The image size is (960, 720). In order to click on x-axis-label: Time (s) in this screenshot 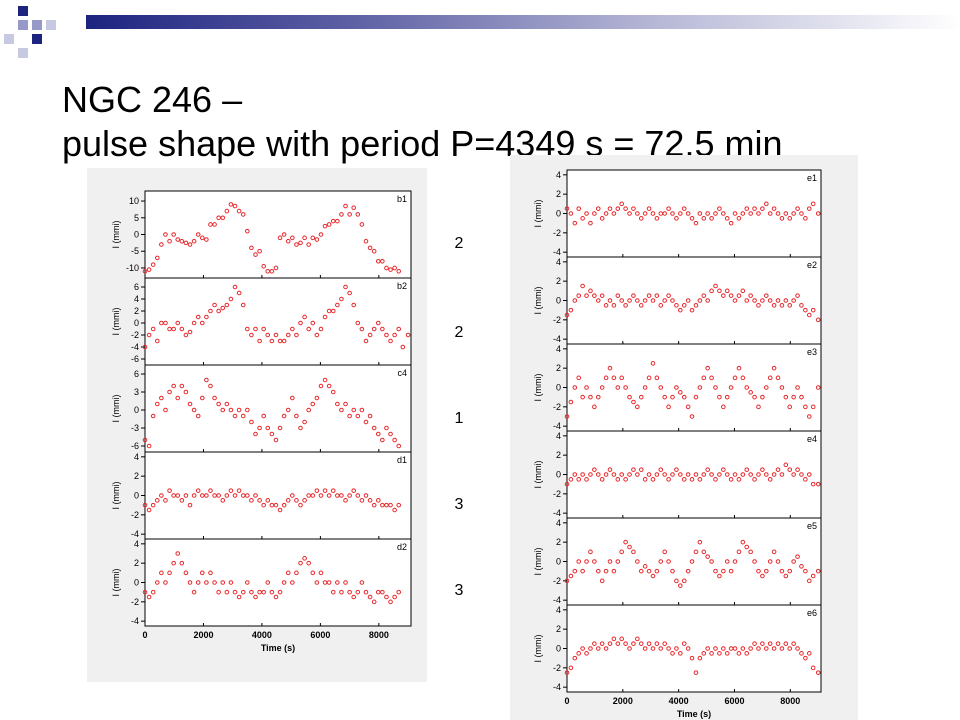, I will do `click(278, 648)`.